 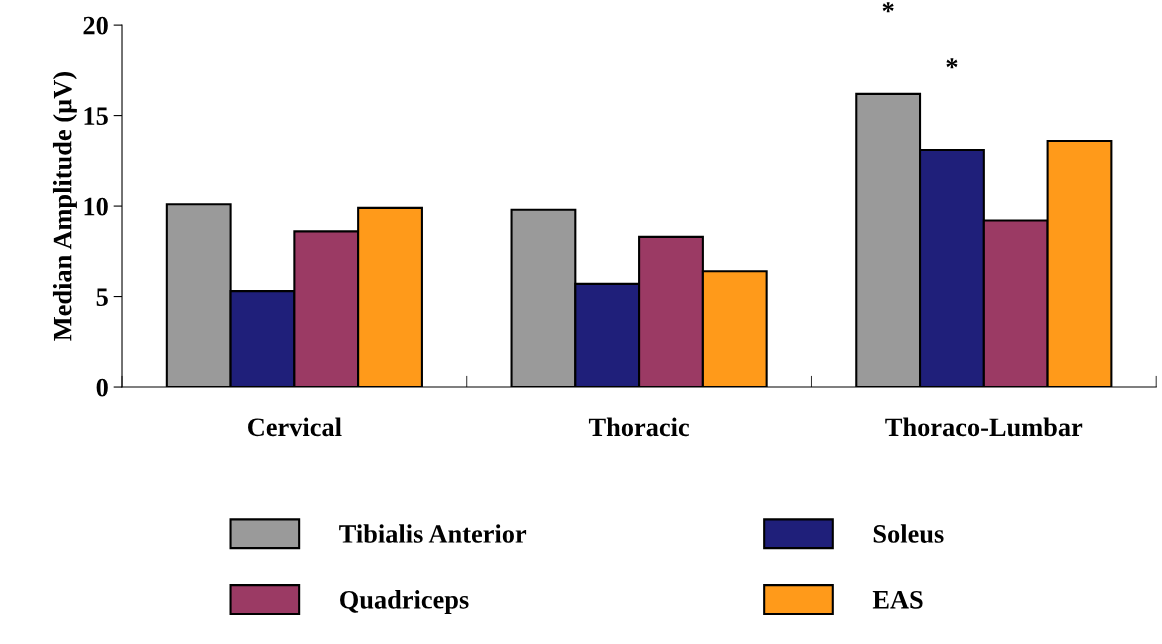 I want to click on x-tick-label: Thoraco-Lumbar, so click(x=984, y=427).